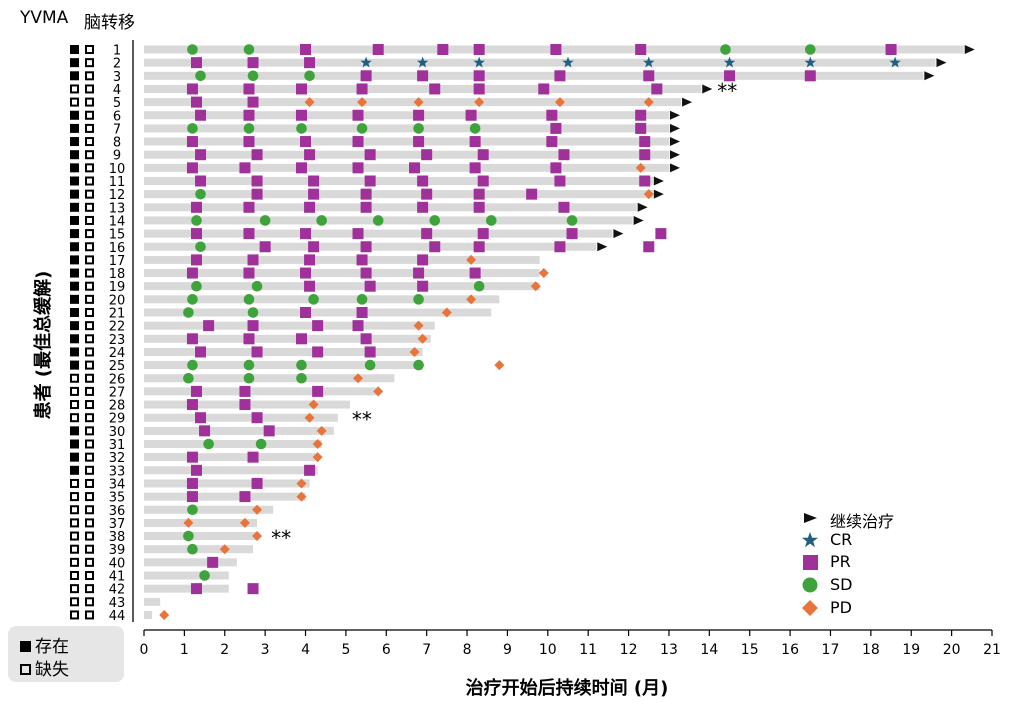  I want to click on x-tick-label-13: 13, so click(669, 650).